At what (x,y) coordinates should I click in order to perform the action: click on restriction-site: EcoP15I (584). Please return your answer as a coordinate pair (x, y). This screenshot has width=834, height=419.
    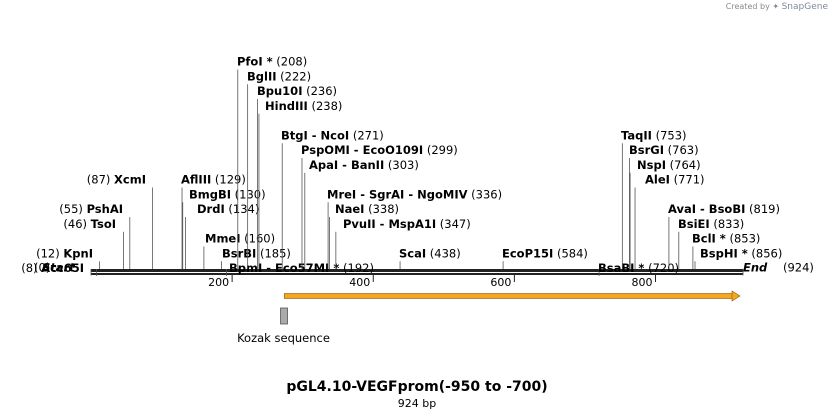
    Looking at the image, I should click on (545, 257).